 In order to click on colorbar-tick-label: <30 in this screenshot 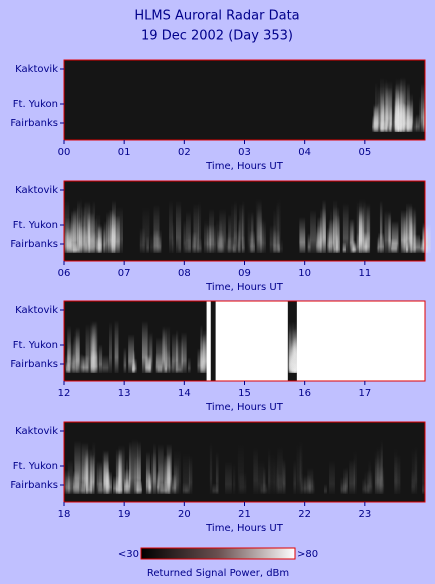, I will do `click(128, 554)`.